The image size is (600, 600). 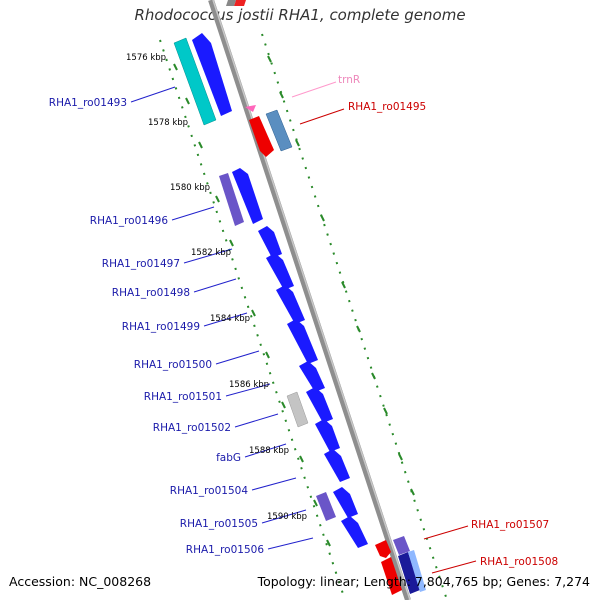 I want to click on gene-arrow-ro01493-cyan, so click(x=195, y=81).